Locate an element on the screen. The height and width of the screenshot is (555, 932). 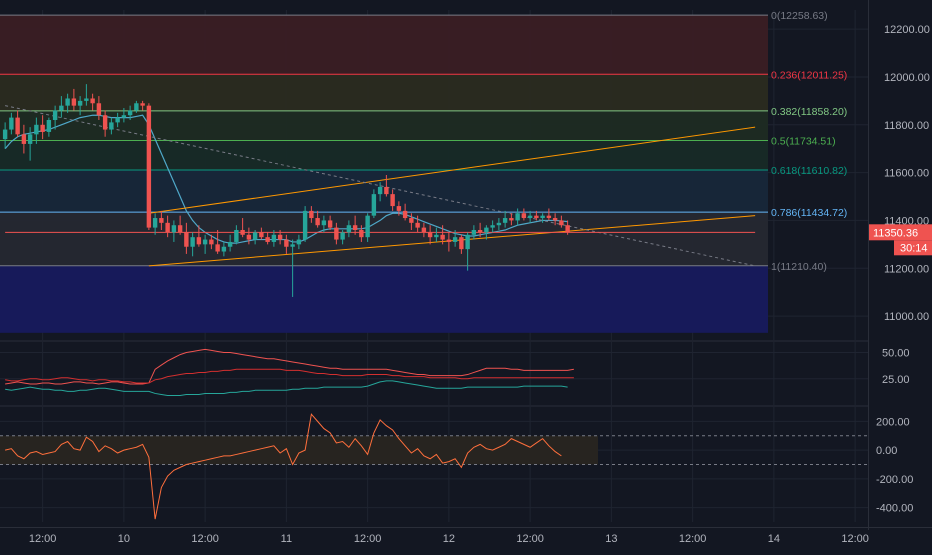
dmi-pane is located at coordinates (434, 372).